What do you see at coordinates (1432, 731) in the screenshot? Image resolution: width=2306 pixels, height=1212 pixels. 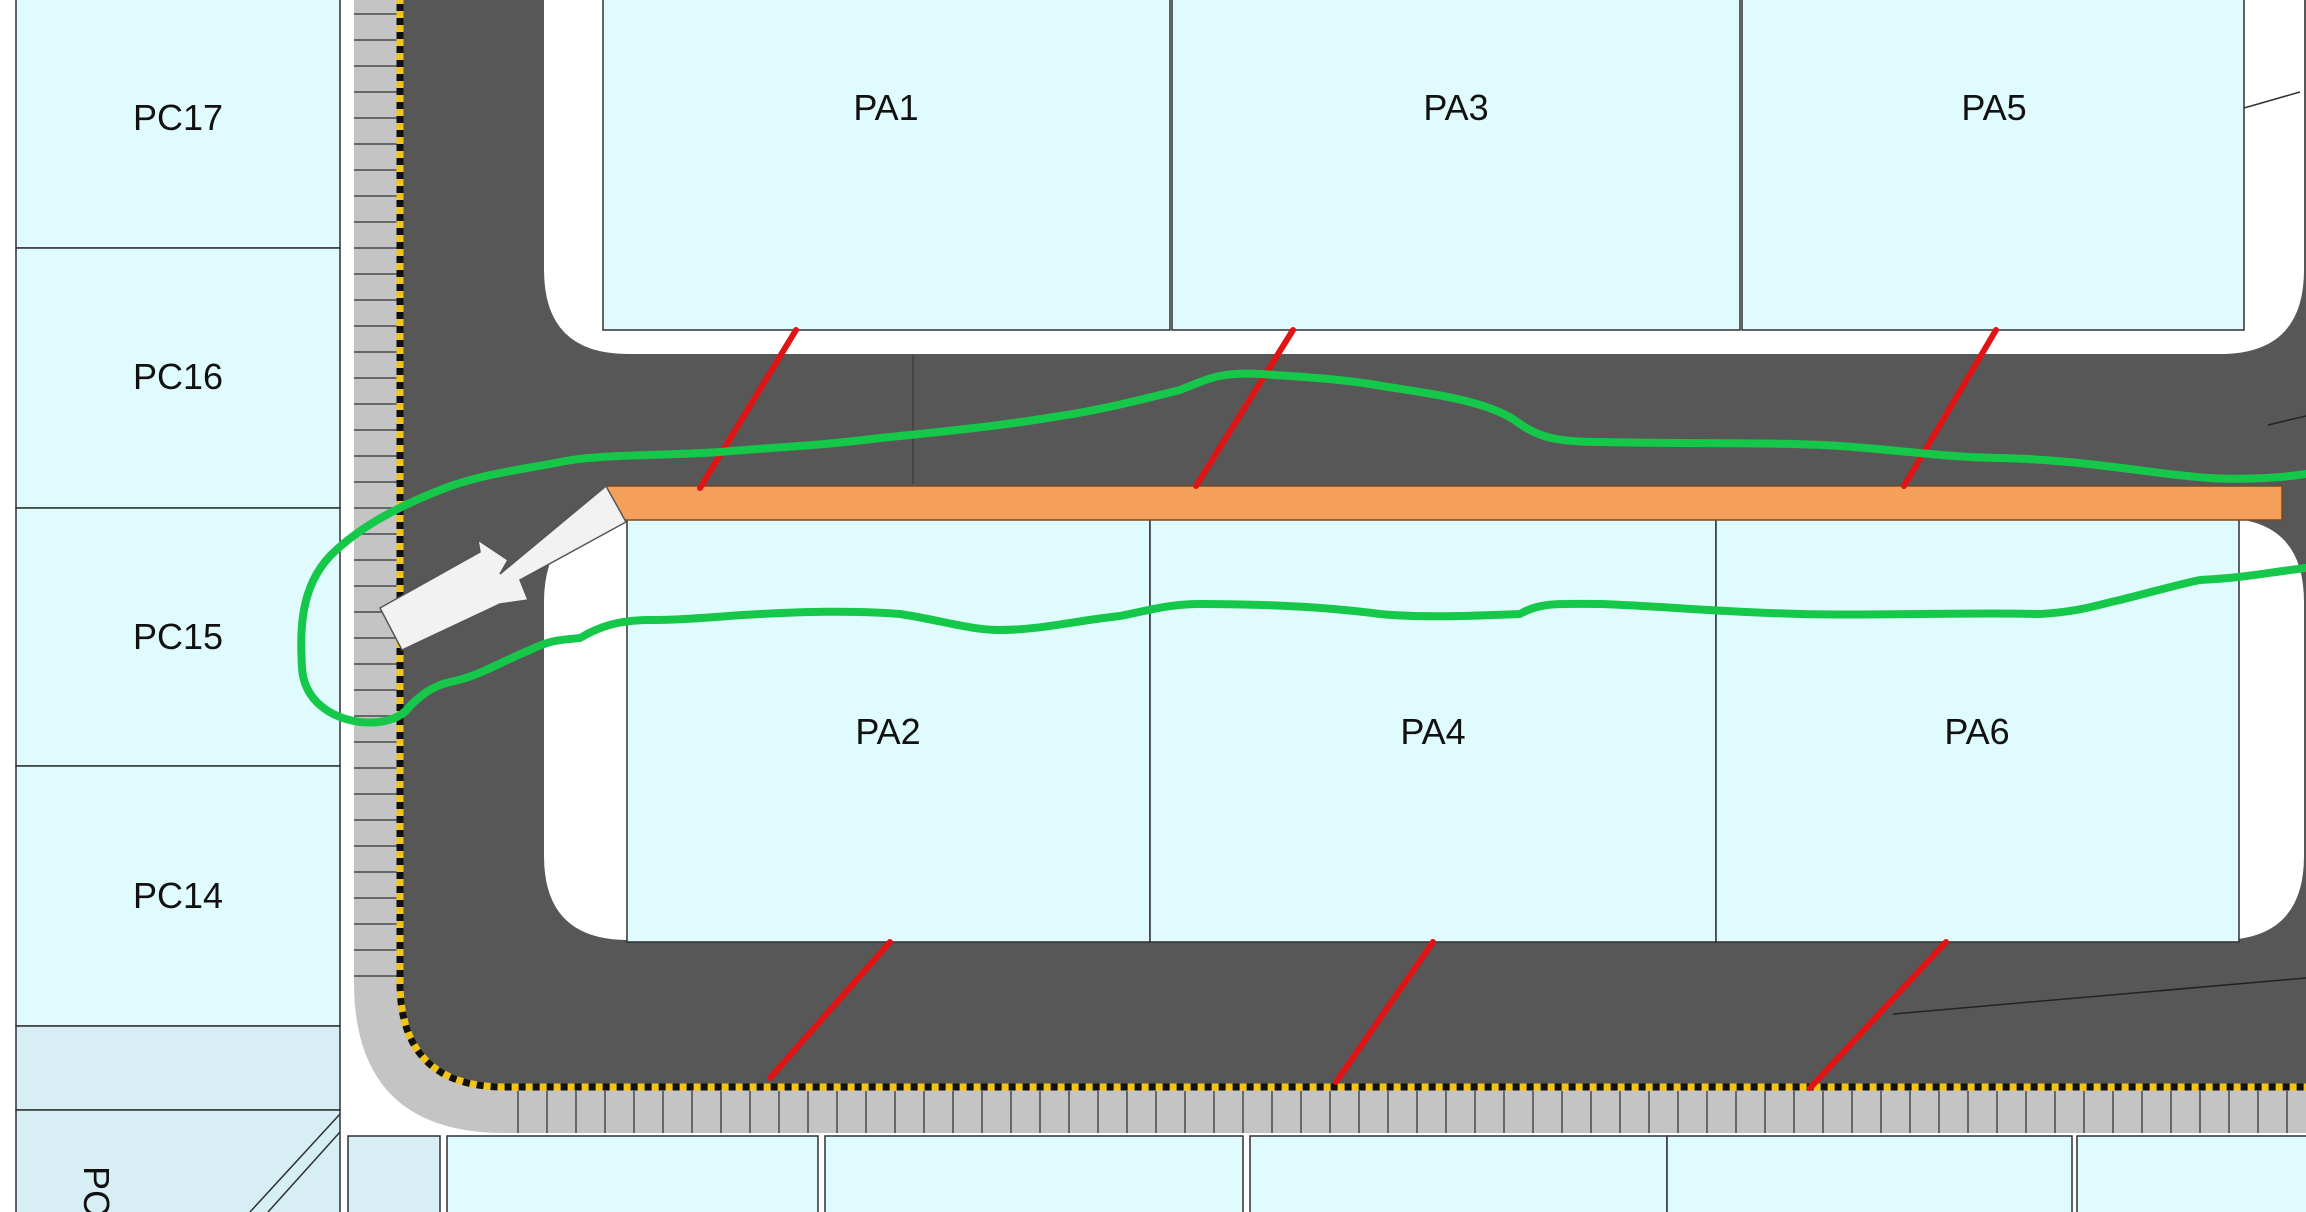 I see `lot-label-pa4: PA4` at bounding box center [1432, 731].